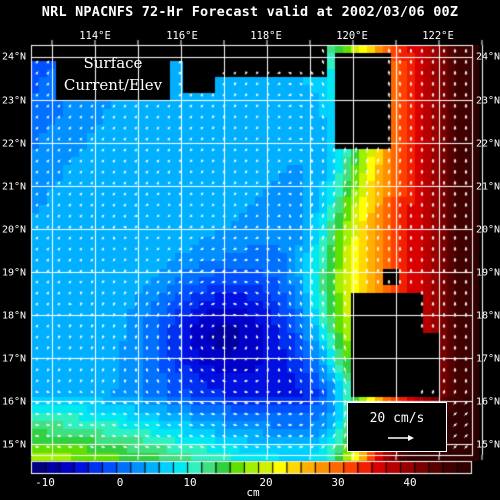 The image size is (500, 500). What do you see at coordinates (352, 36) in the screenshot?
I see `lon-label-120: 120°E` at bounding box center [352, 36].